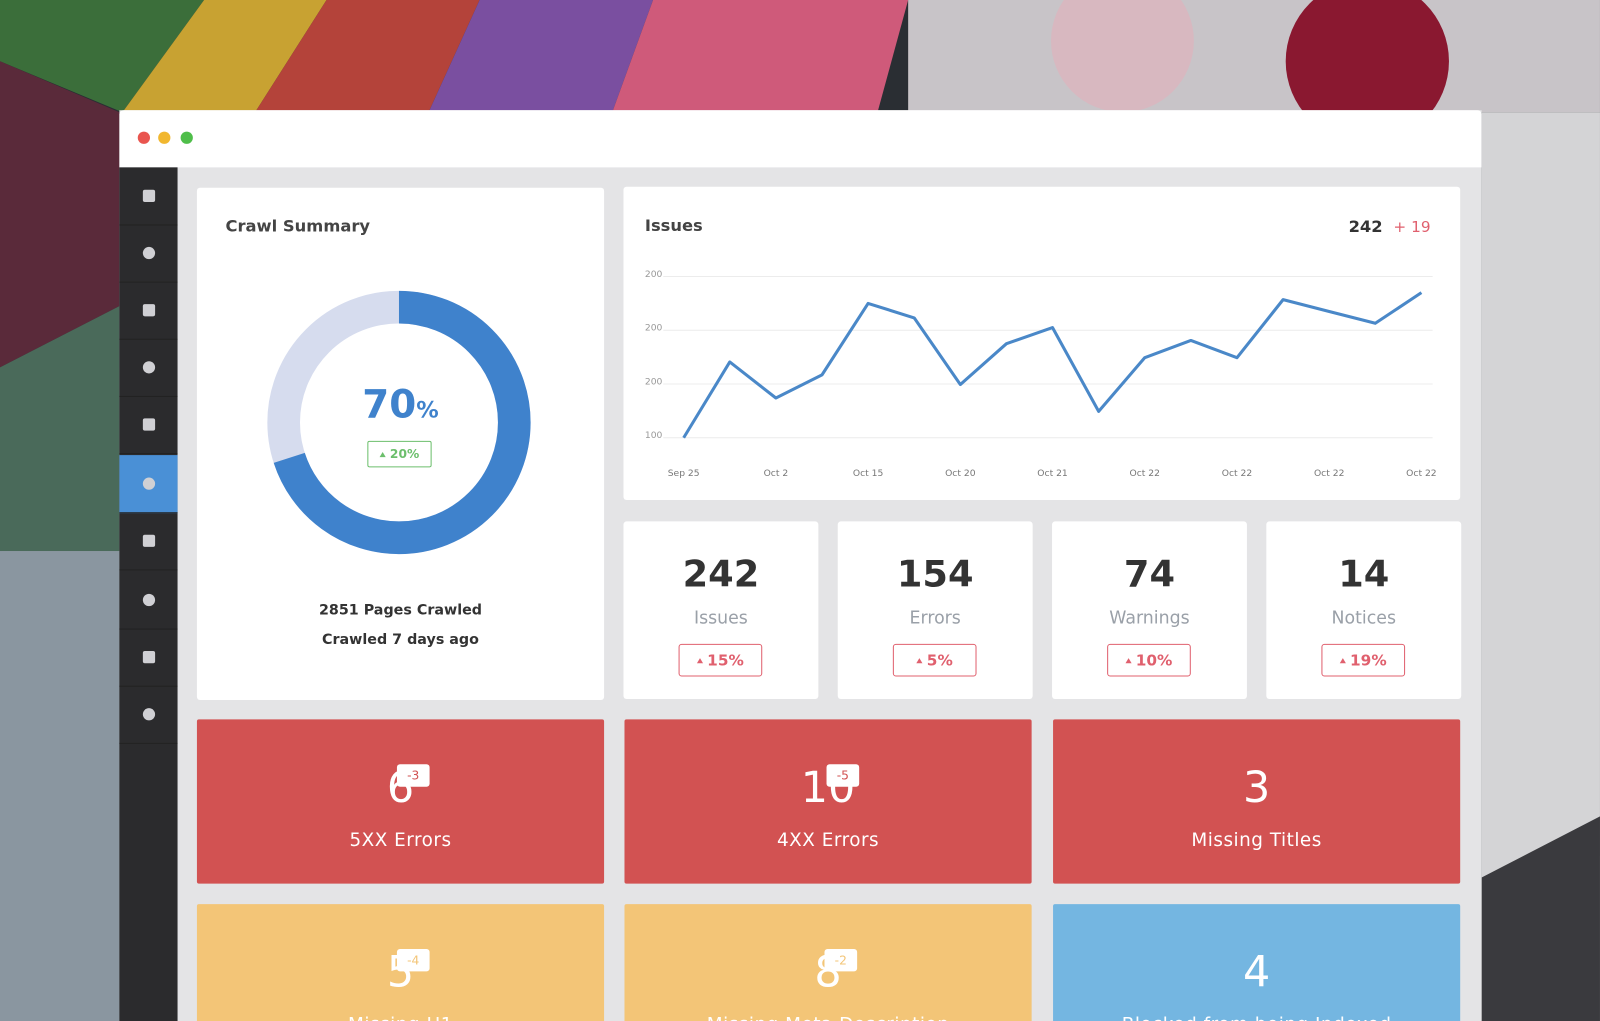  Describe the element at coordinates (1256, 840) in the screenshot. I see `tile-label: Missing Titles` at that location.